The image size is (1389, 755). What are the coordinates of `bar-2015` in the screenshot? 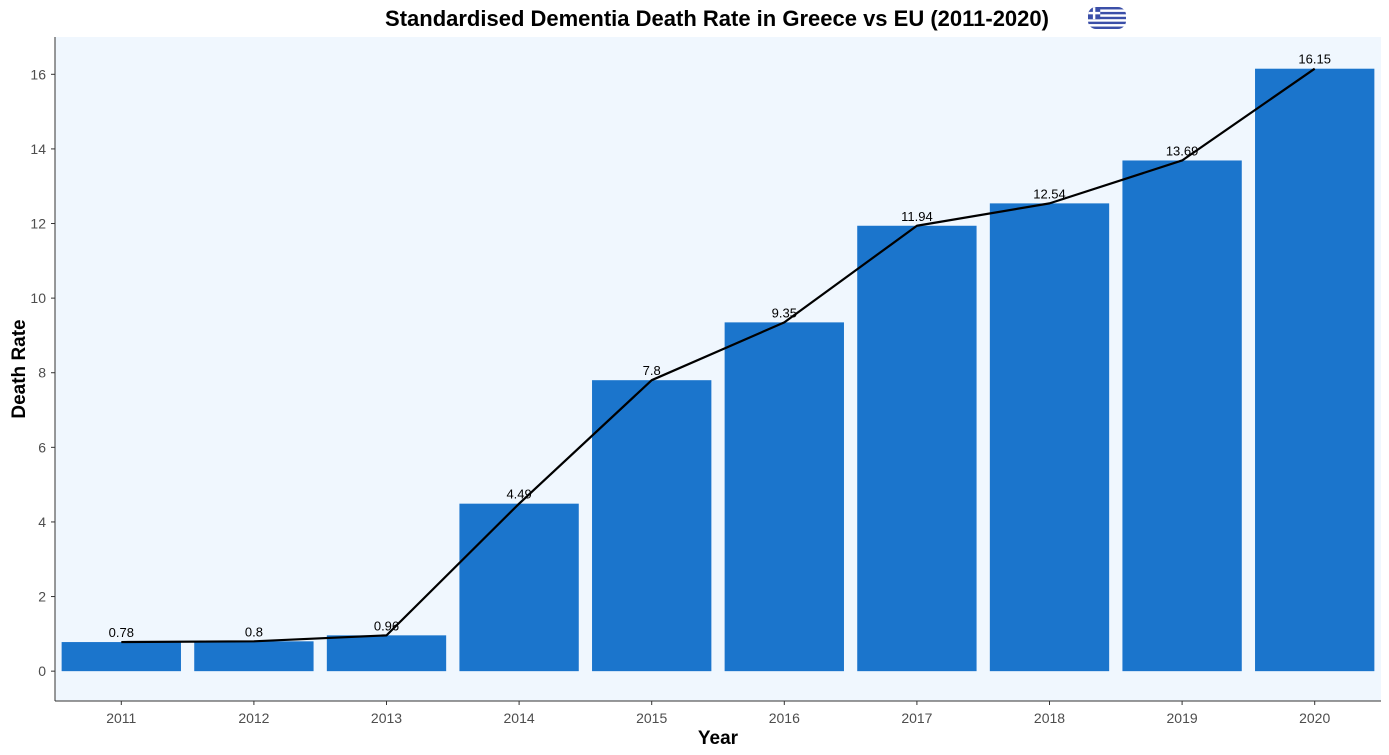 It's located at (652, 526).